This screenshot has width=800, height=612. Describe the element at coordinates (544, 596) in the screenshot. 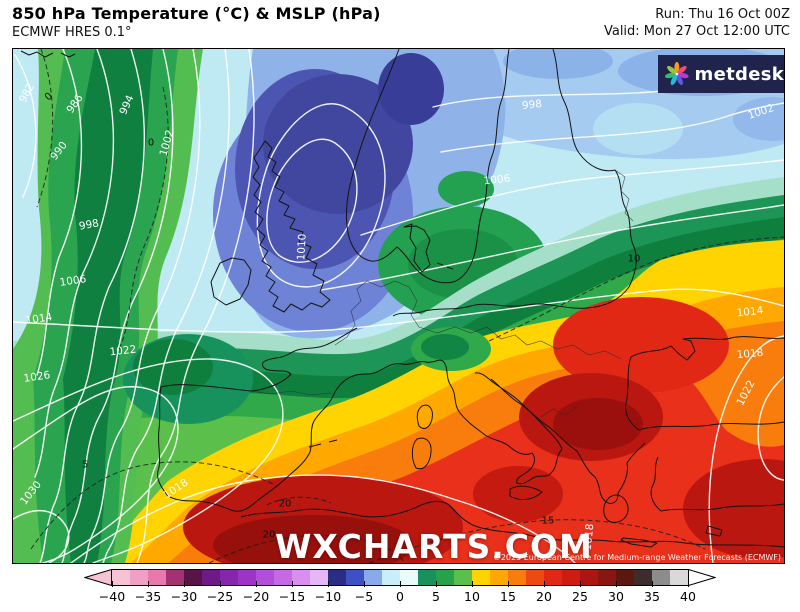

I see `colorbar-tick-label: 20` at that location.